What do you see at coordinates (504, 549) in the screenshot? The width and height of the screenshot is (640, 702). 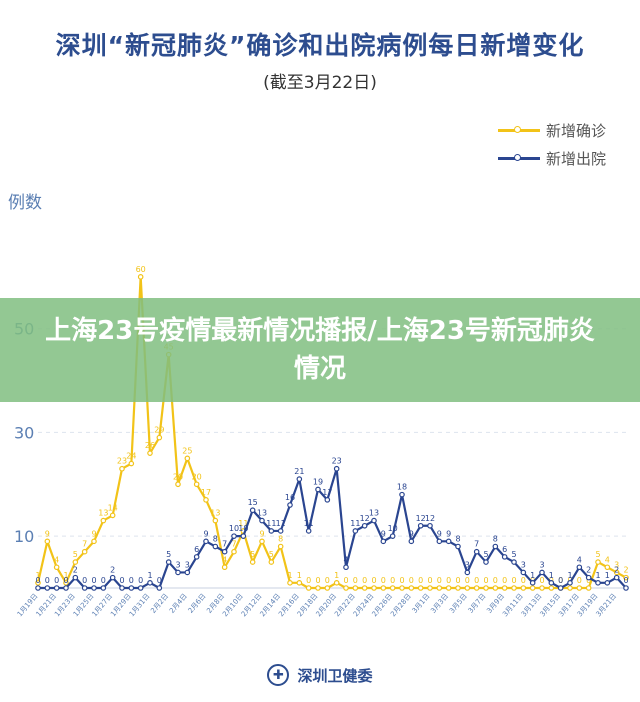 I see `data-label-1: 6` at bounding box center [504, 549].